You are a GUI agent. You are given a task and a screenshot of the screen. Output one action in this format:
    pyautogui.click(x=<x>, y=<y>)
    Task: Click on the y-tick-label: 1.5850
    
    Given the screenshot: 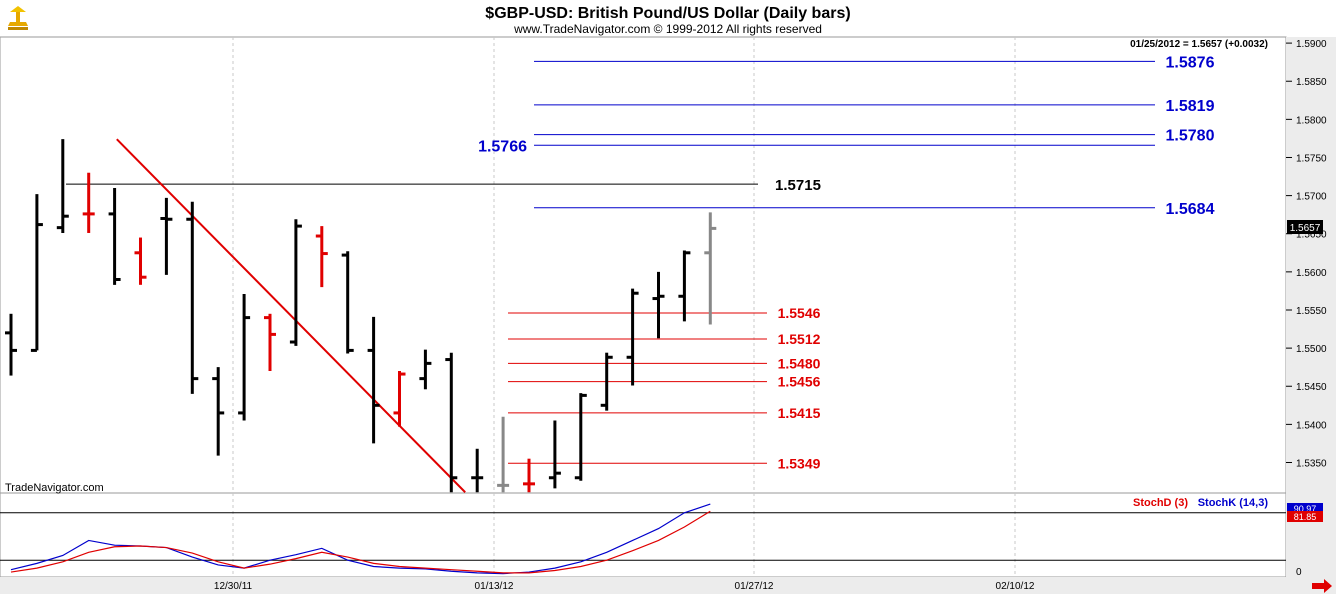 What is the action you would take?
    pyautogui.click(x=1311, y=82)
    